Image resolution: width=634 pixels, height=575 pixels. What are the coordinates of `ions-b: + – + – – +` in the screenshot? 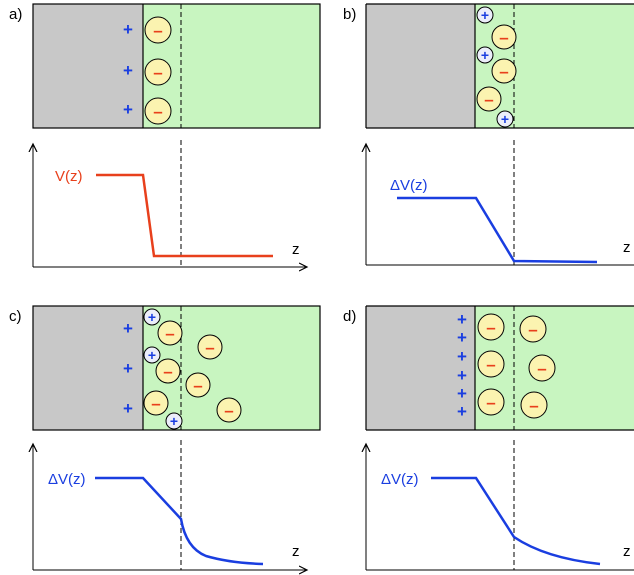 It's located at (496, 67).